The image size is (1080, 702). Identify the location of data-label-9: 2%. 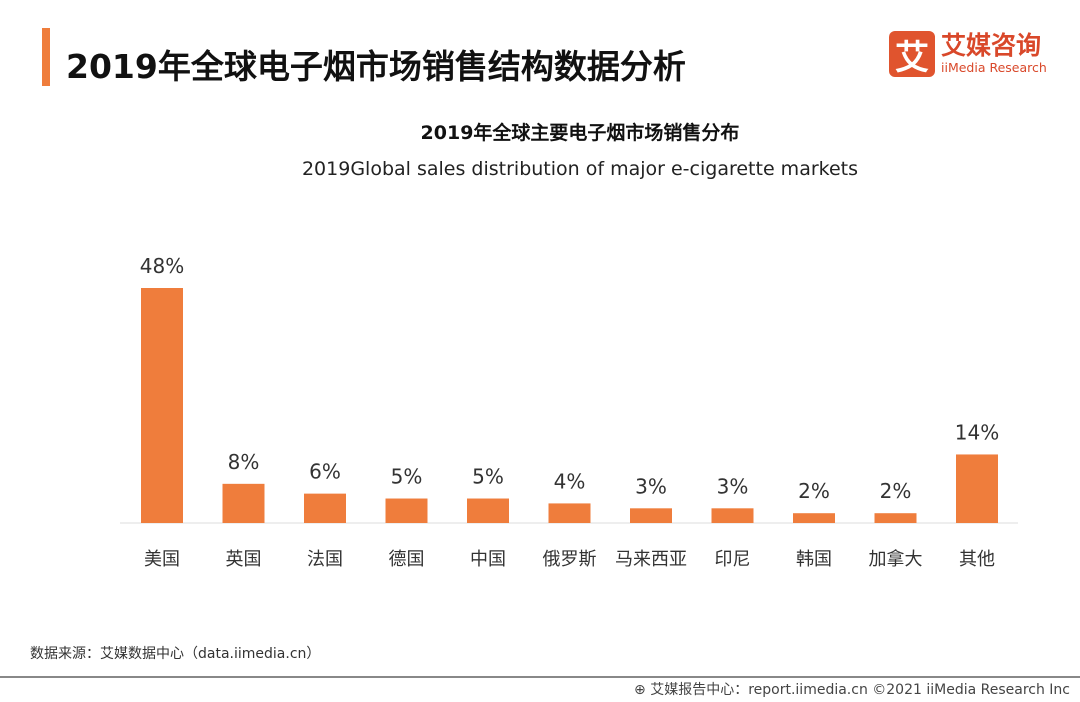
(896, 491).